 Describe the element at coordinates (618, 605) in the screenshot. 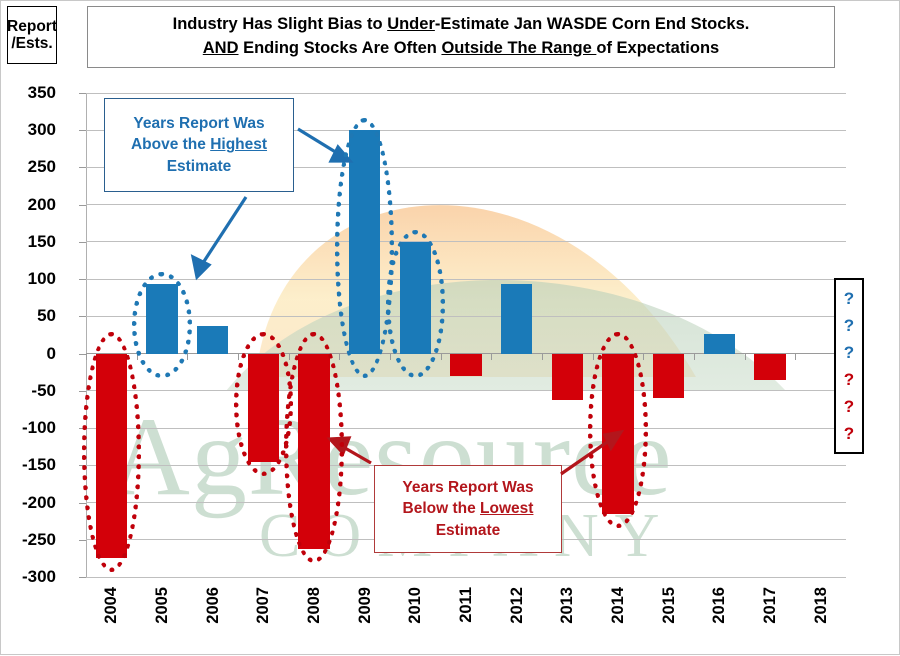

I see `x-axis-label-2014: 2014` at that location.